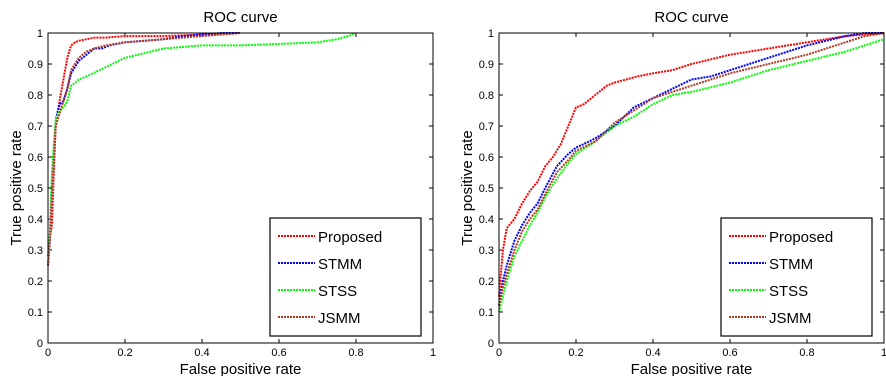  I want to click on series-line-jsmm, so click(144, 149).